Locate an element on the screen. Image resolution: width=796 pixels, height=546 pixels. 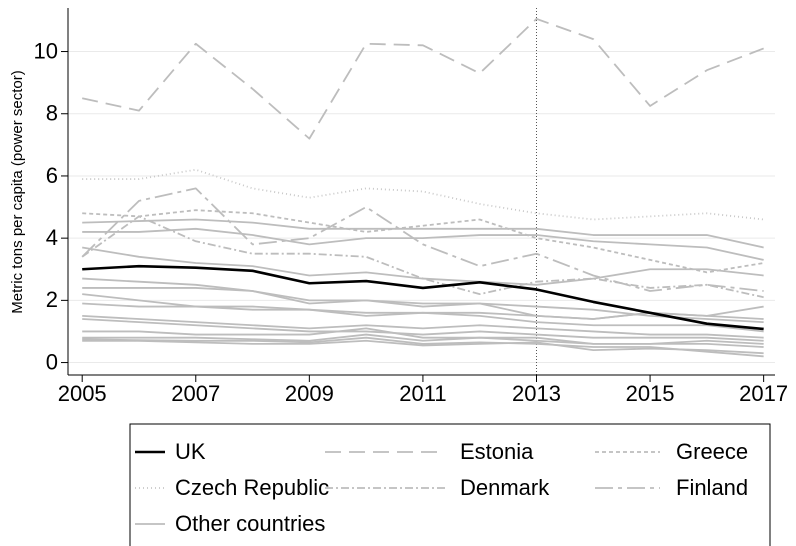
legend-label: Finland is located at coordinates (712, 487).